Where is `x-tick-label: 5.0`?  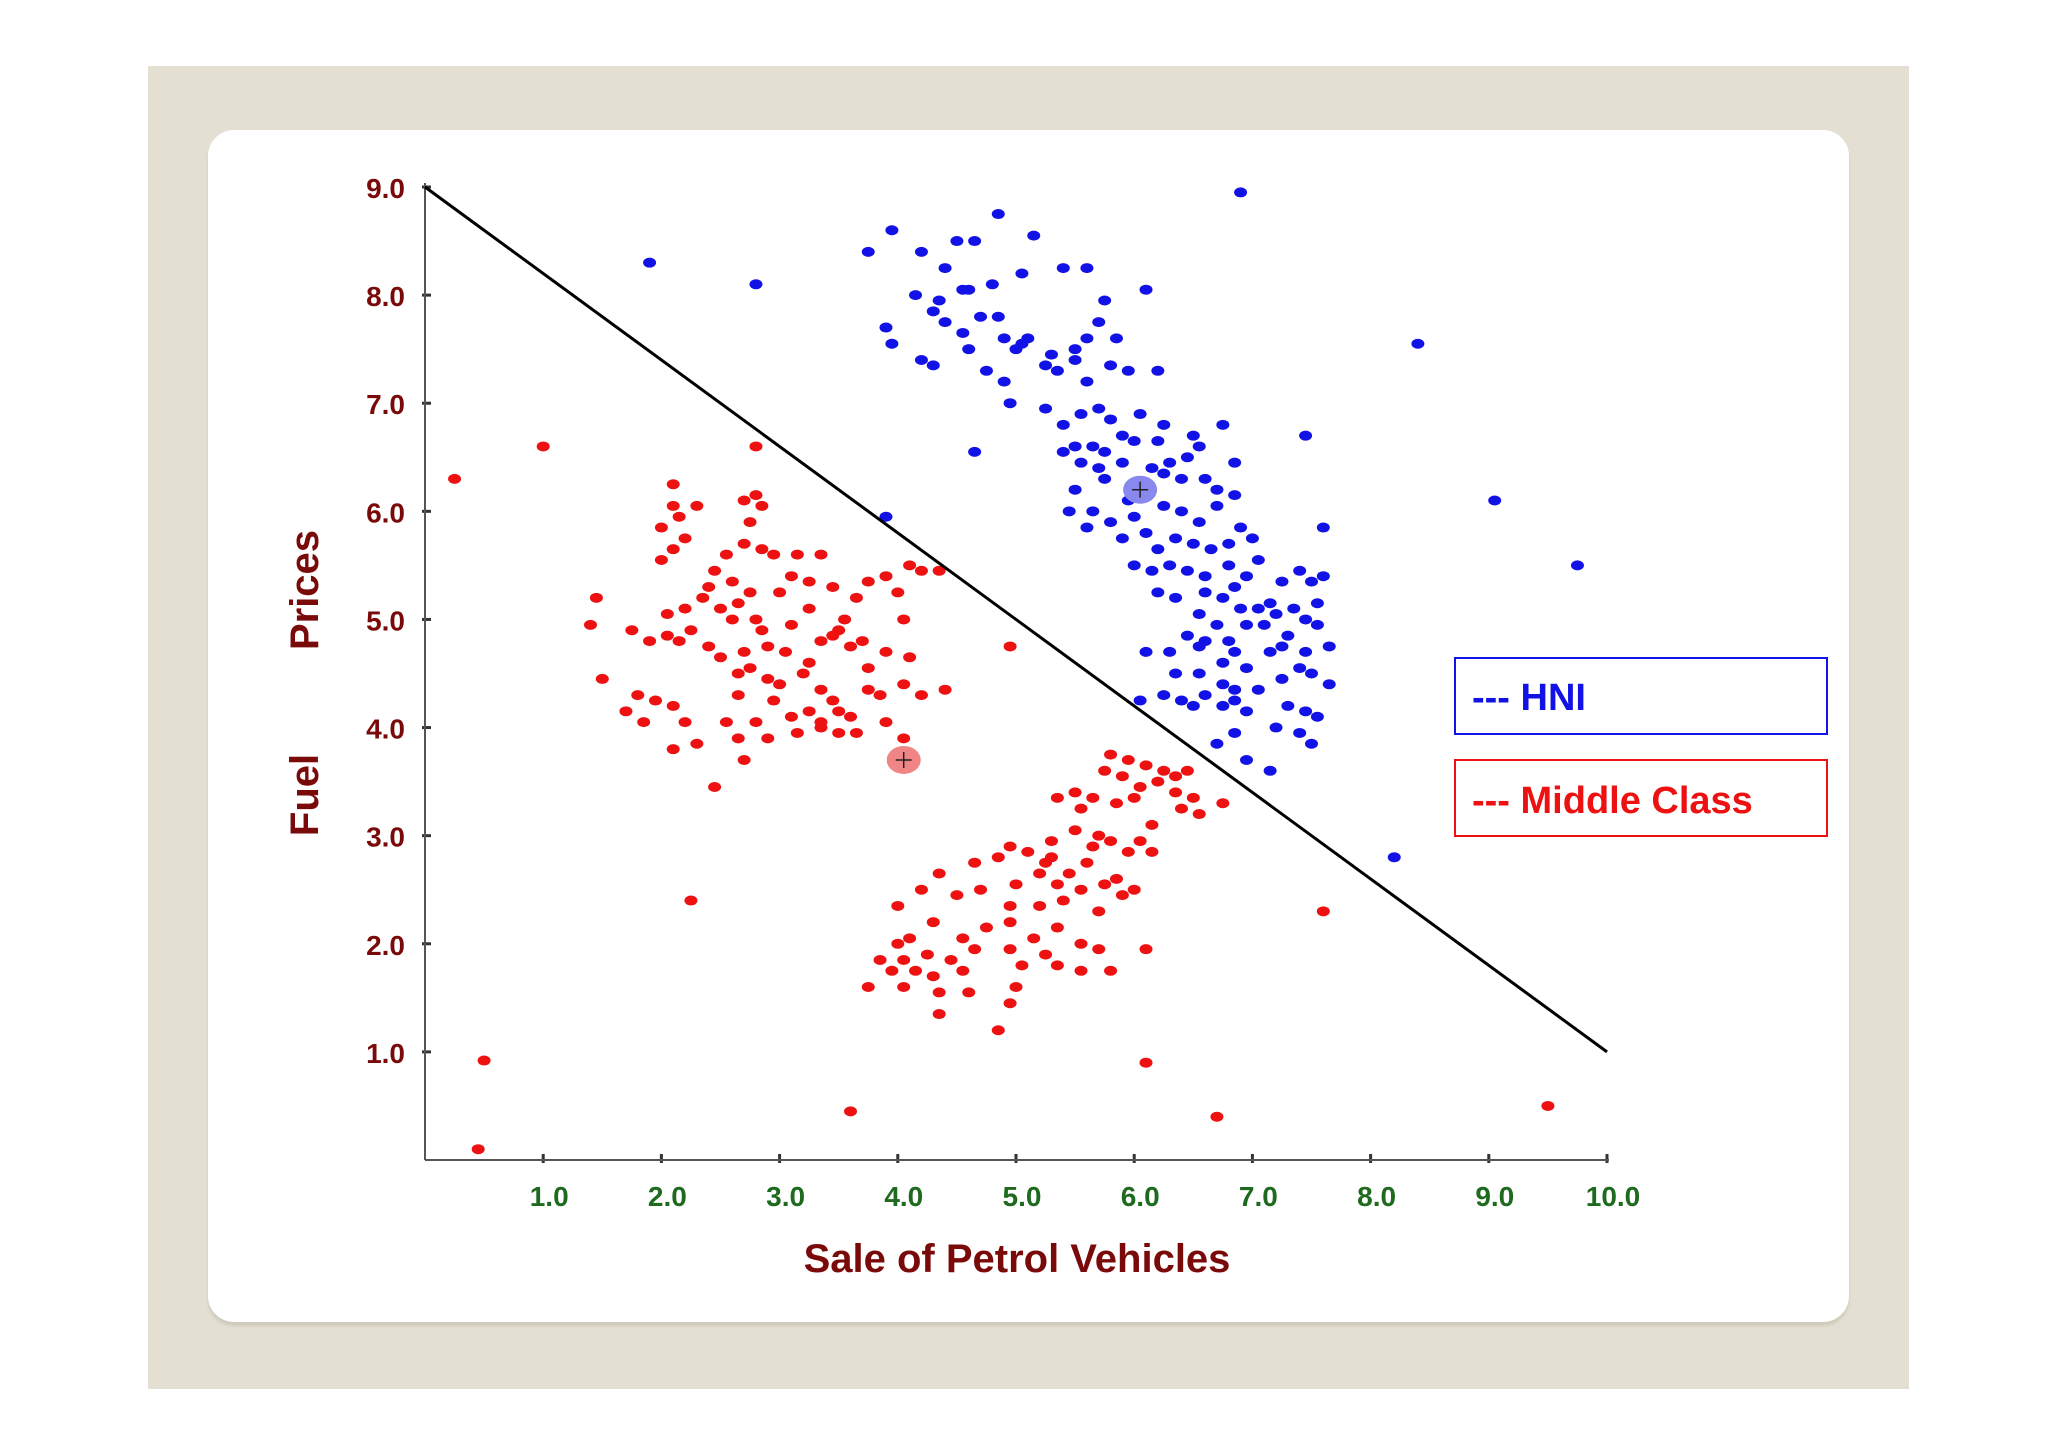
x-tick-label: 5.0 is located at coordinates (1022, 1196).